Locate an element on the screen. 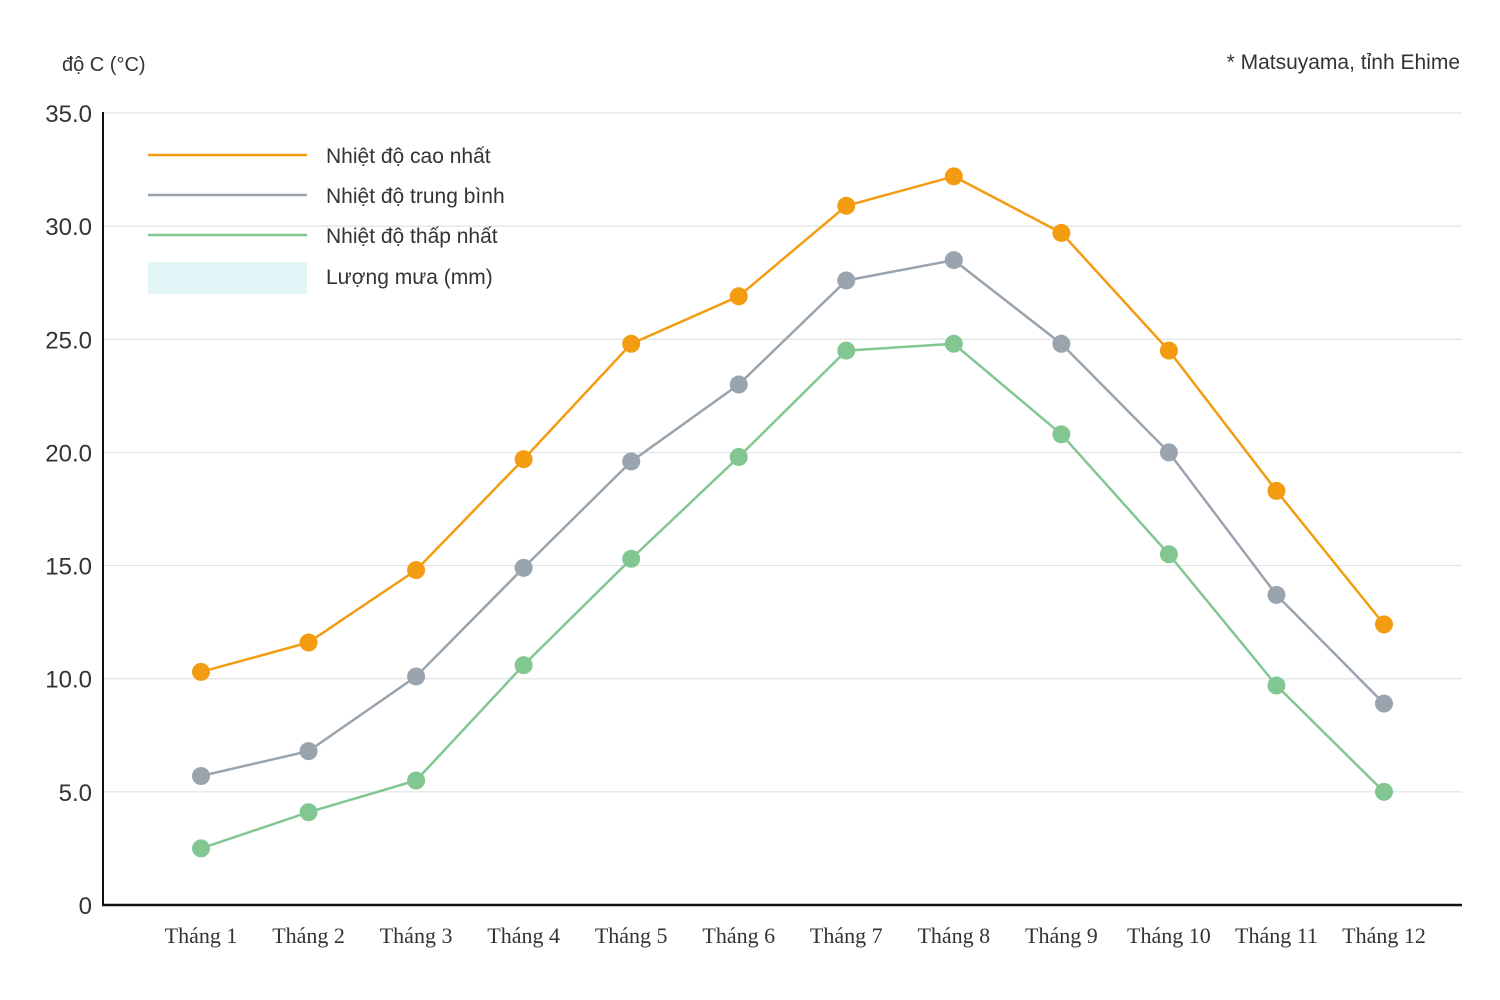  y-axis-unit-label: độ C (°C) is located at coordinates (104, 65).